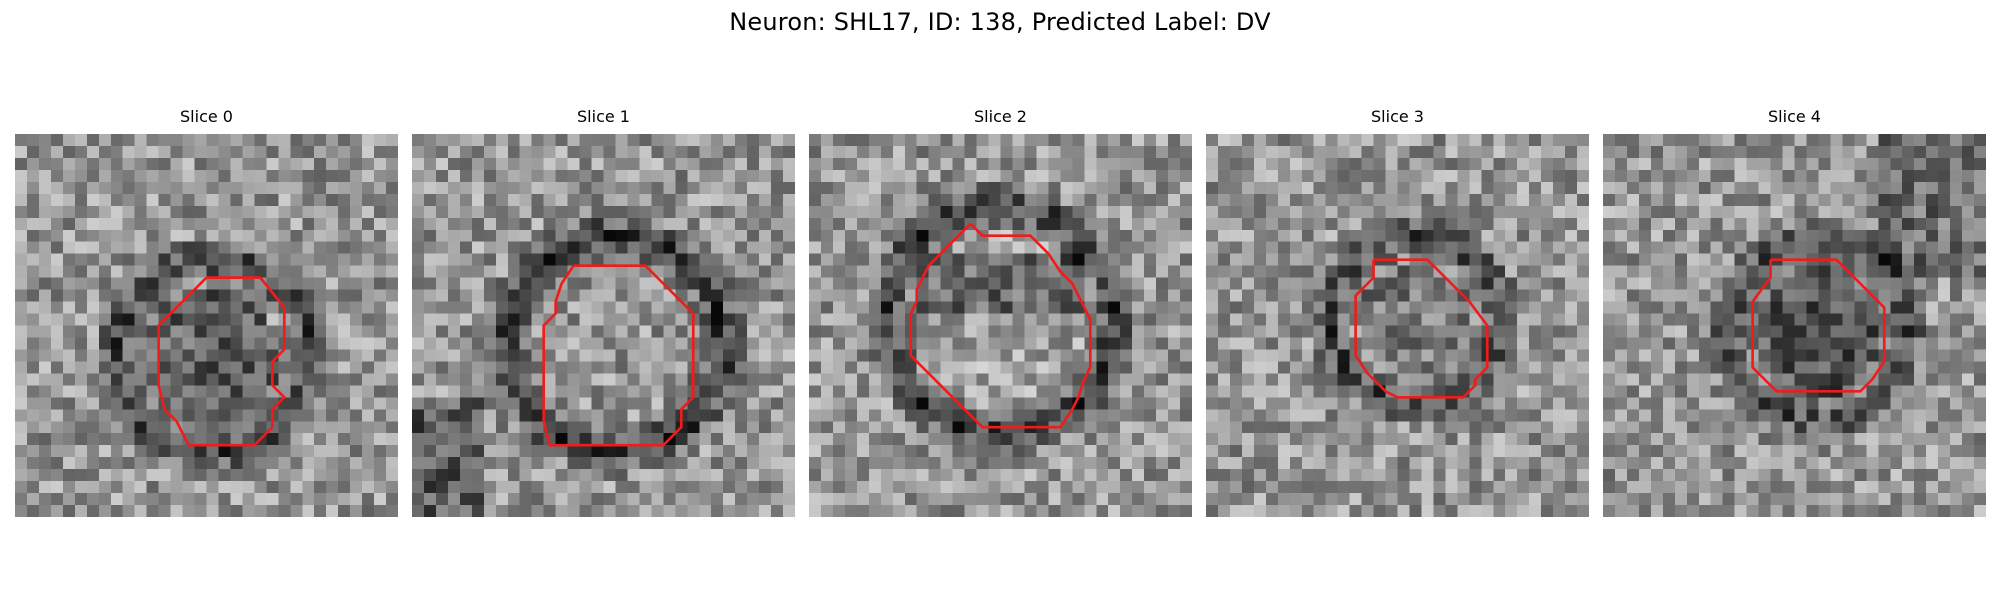 The width and height of the screenshot is (2000, 600). What do you see at coordinates (603, 116) in the screenshot?
I see `slice-title-1: Slice 1` at bounding box center [603, 116].